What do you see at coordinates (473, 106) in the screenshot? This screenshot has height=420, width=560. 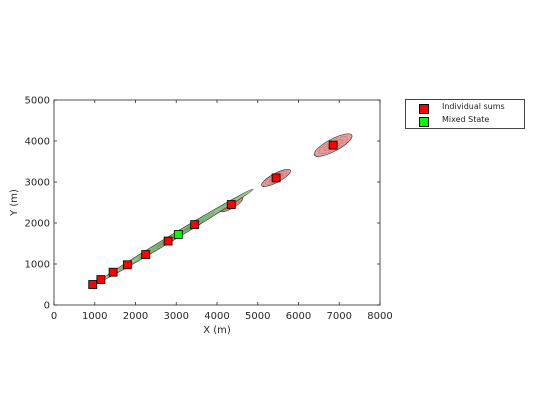 I see `legend-label-individual-sums: Individual sums` at bounding box center [473, 106].